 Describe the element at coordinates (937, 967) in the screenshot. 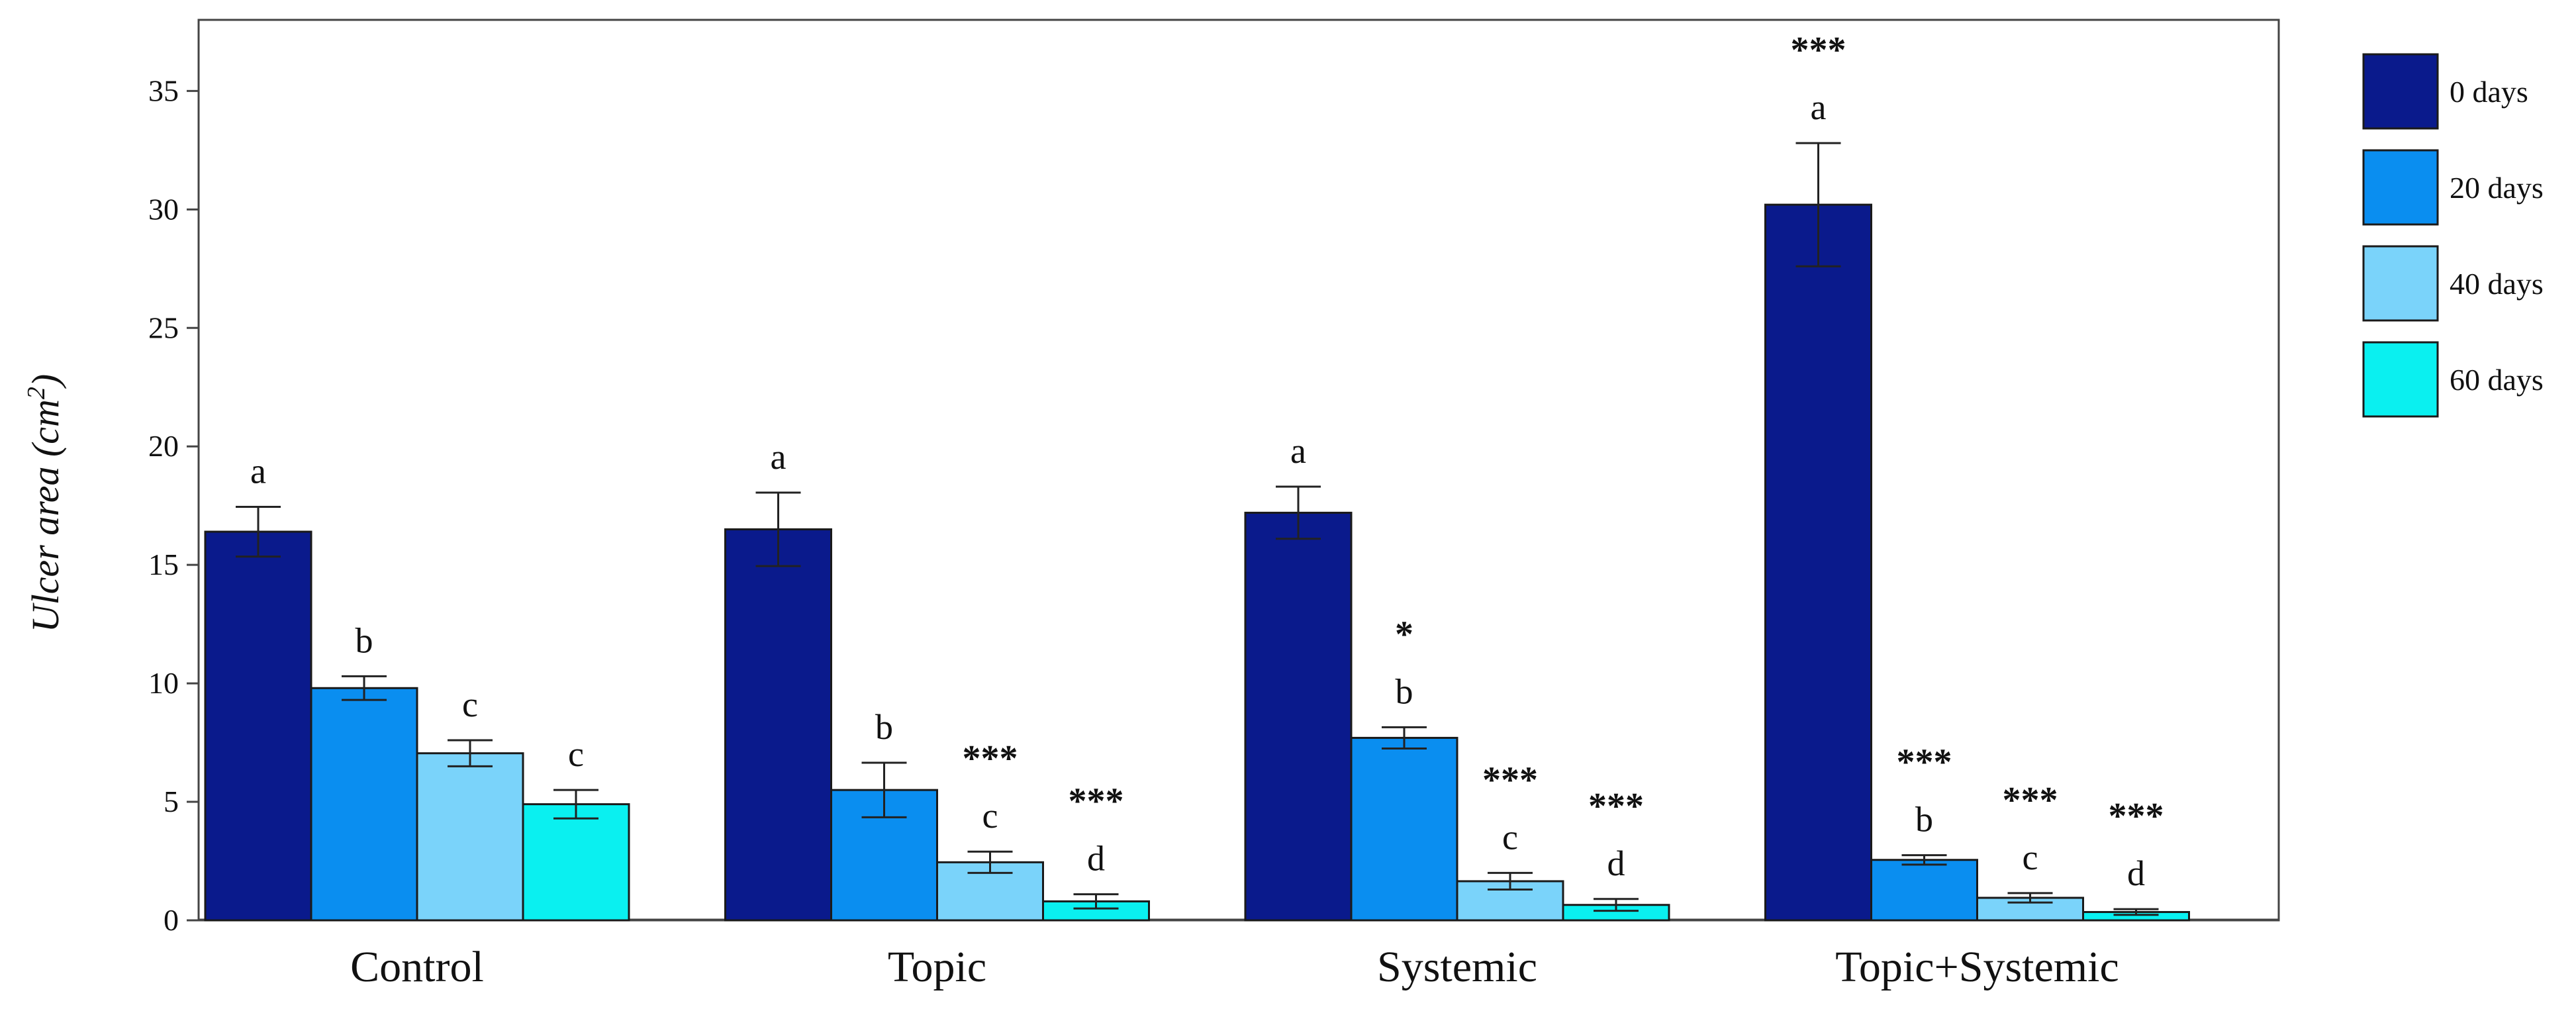

I see `x-category-label: Topic` at that location.